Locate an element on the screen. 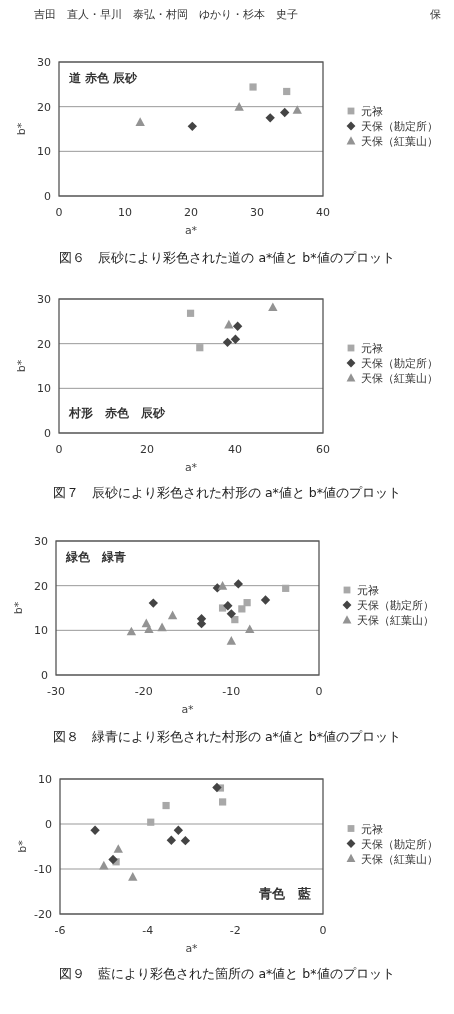 This screenshot has width=454, height=1014. caption: 図７ 辰砂により彩色された村形の a*値と b*値のプロット is located at coordinates (227, 492).